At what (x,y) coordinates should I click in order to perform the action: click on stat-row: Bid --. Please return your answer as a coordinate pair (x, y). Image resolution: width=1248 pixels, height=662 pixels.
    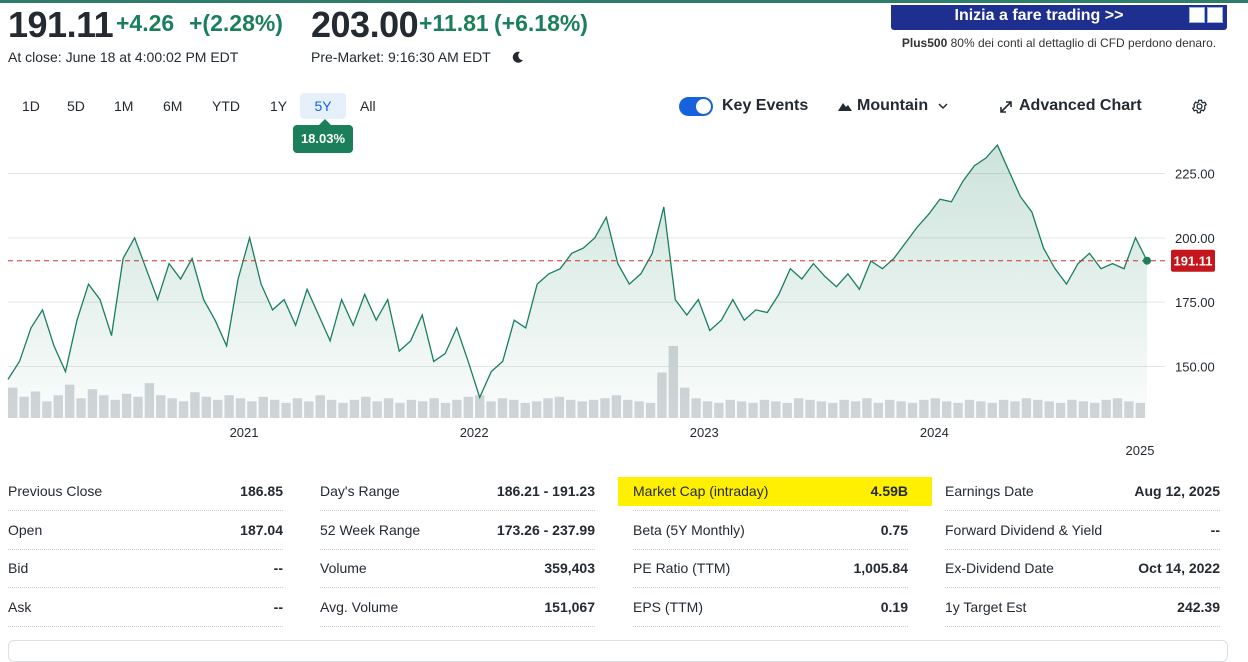
    Looking at the image, I should click on (145, 568).